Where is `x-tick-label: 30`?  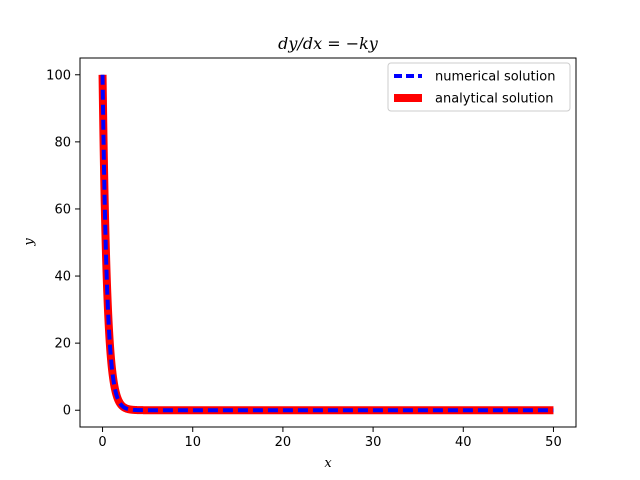
x-tick-label: 30 is located at coordinates (373, 442).